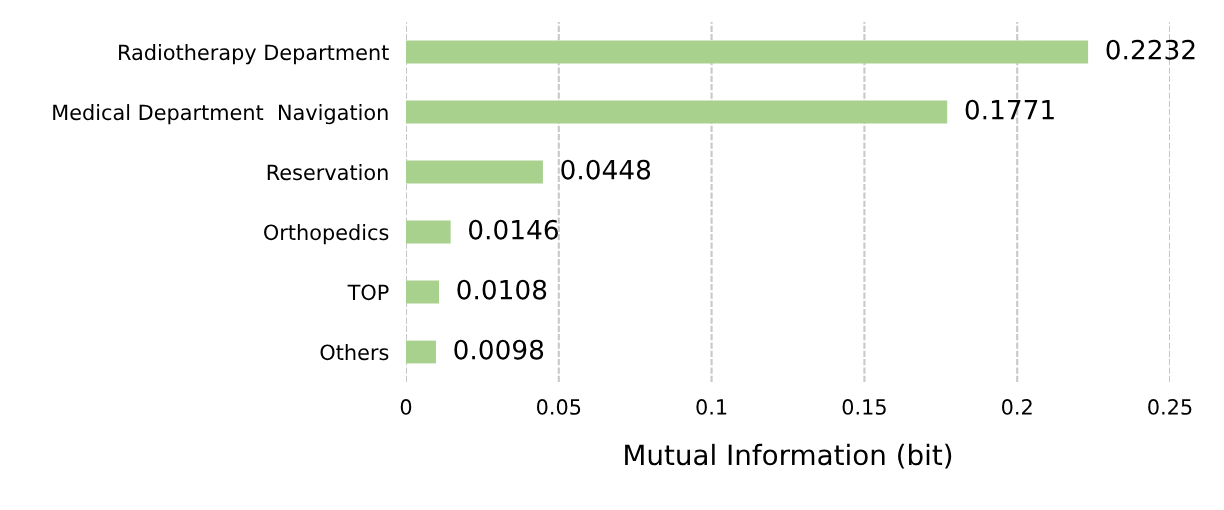 This screenshot has height=510, width=1224. Describe the element at coordinates (326, 234) in the screenshot. I see `y-tick-label: Orthopedics` at that location.